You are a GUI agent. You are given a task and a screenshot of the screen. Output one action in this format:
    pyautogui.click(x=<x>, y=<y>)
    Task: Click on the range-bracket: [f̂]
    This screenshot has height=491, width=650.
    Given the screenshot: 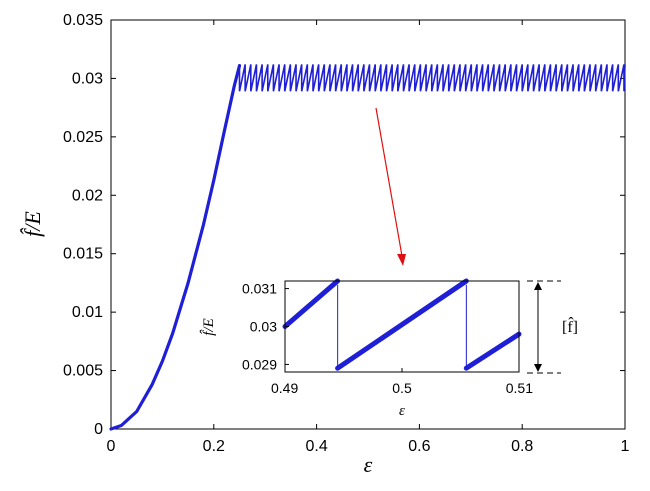 What is the action you would take?
    pyautogui.click(x=552, y=327)
    